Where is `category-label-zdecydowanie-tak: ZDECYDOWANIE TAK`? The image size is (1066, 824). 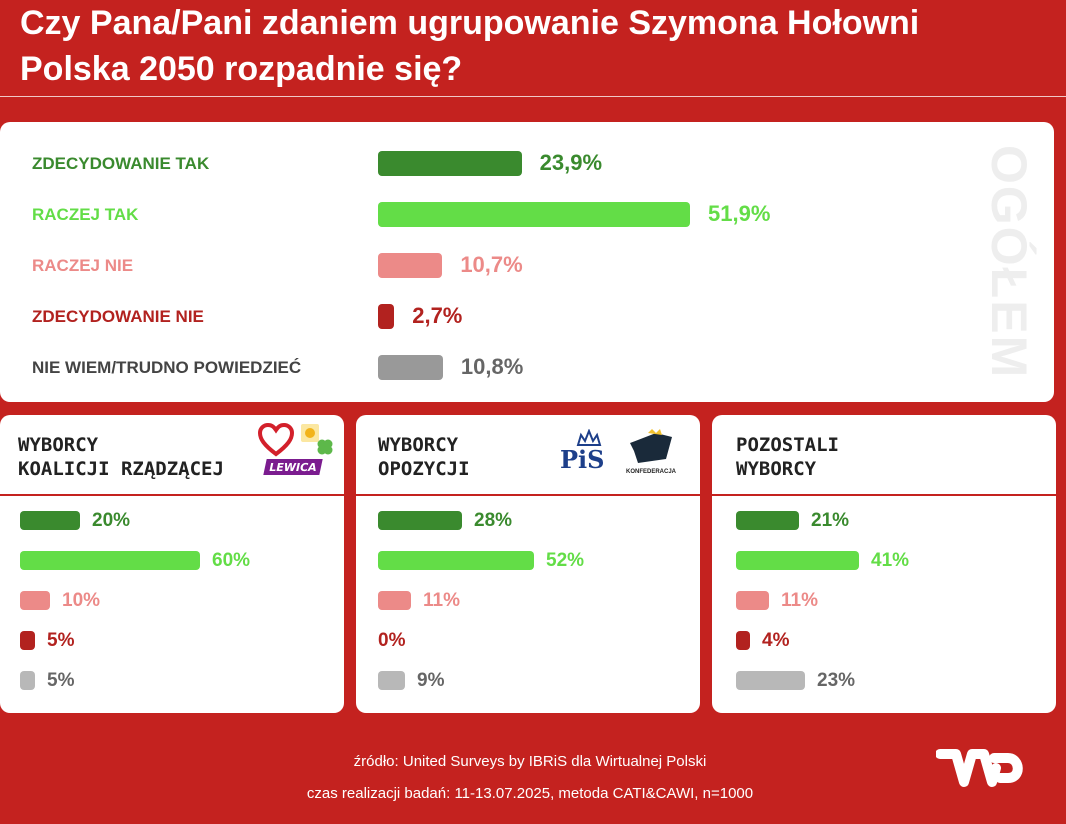
category-label-zdecydowanie-tak: ZDECYDOWANIE TAK is located at coordinates (121, 163).